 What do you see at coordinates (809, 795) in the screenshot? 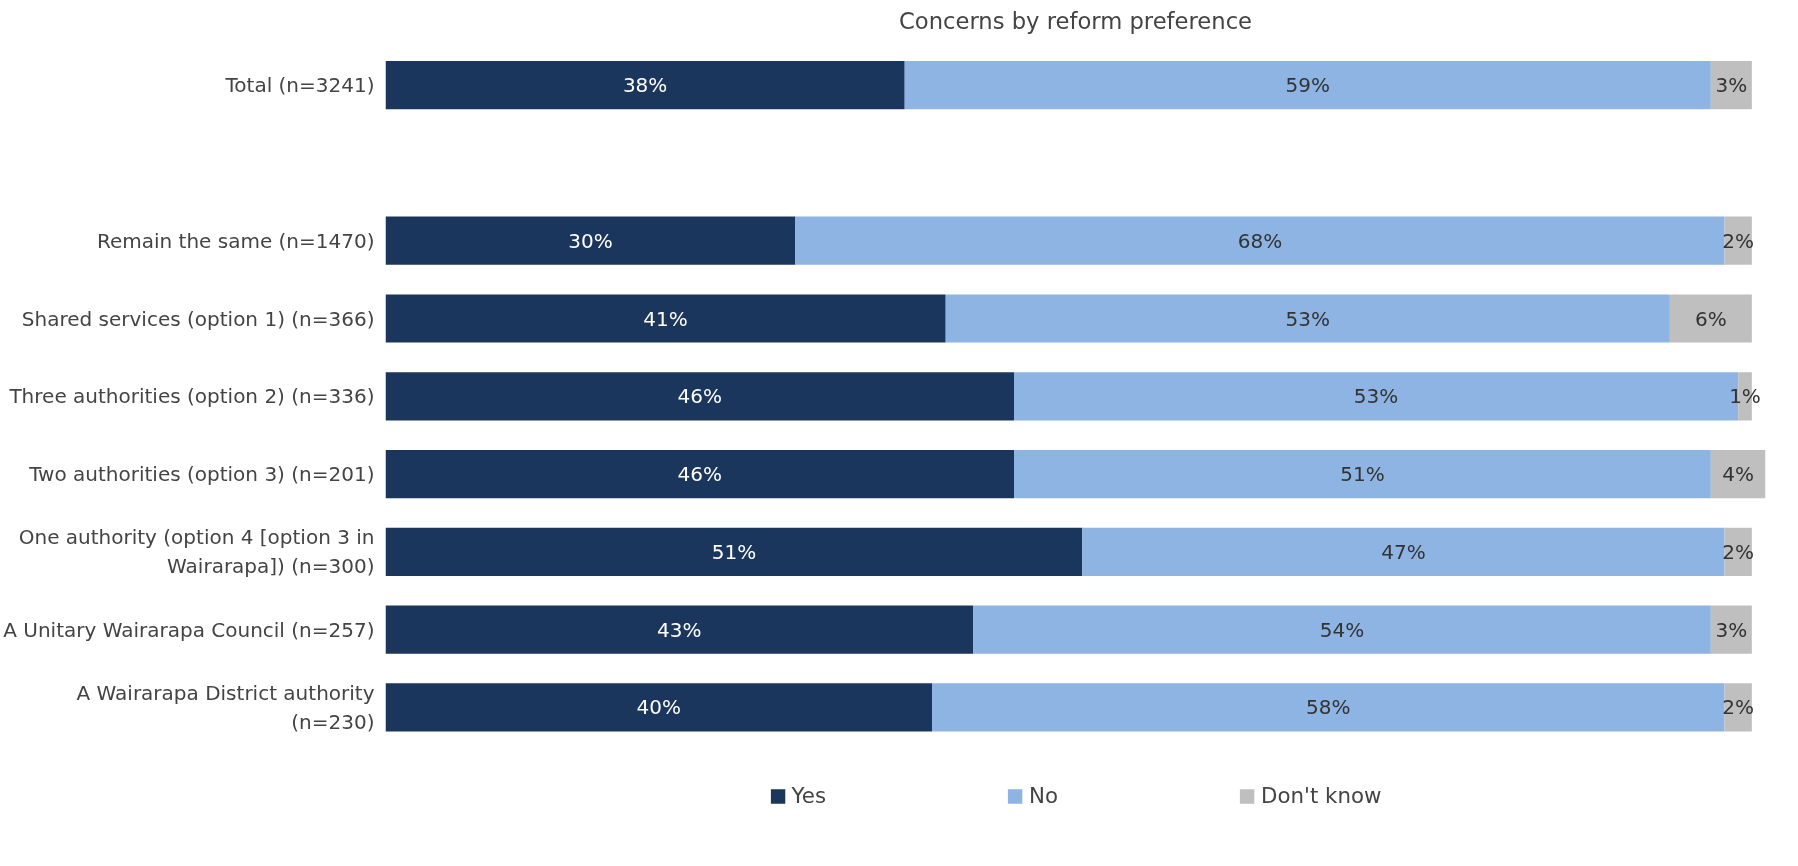
I see `legend-label: Yes` at bounding box center [809, 795].